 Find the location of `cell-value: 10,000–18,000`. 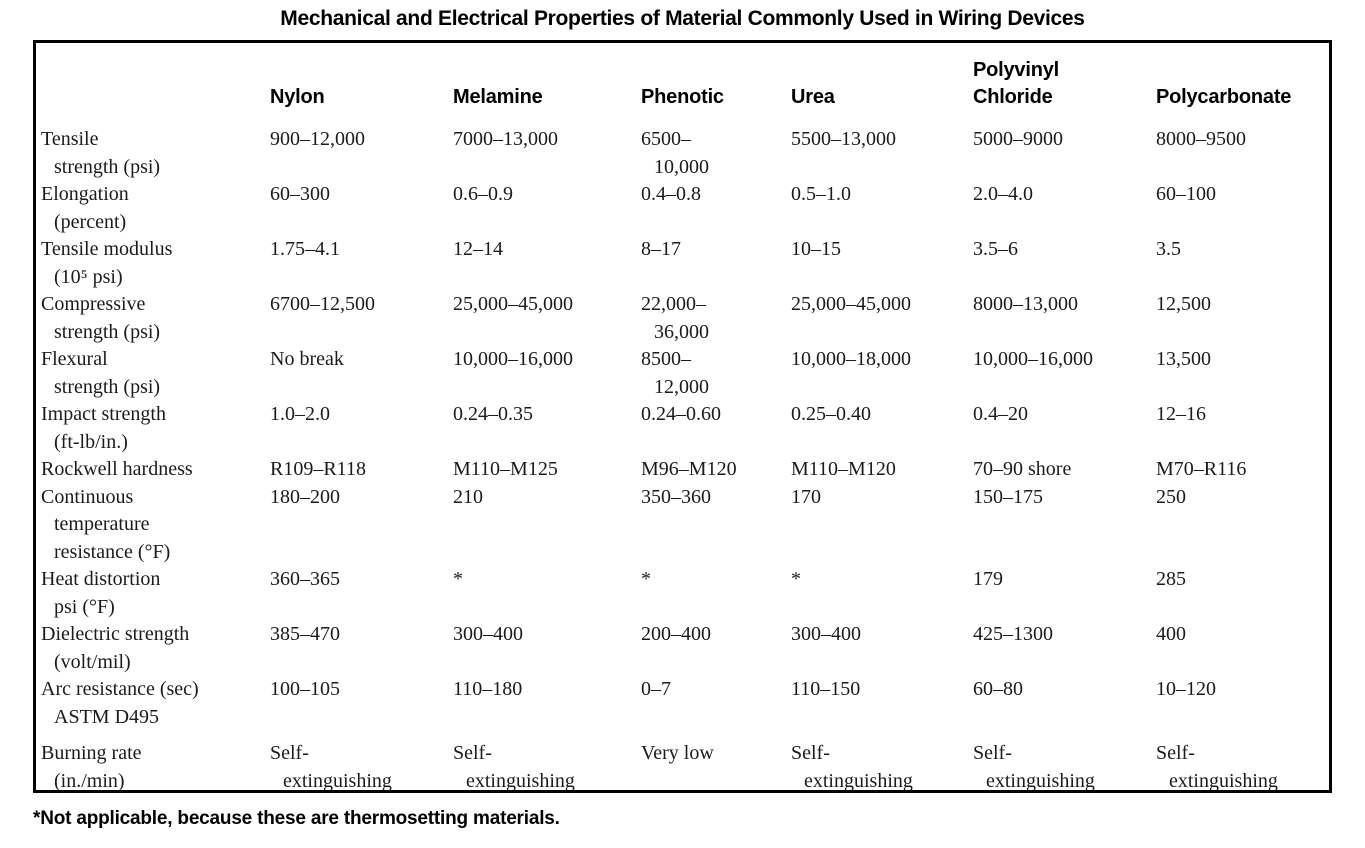

cell-value: 10,000–18,000 is located at coordinates (851, 359).